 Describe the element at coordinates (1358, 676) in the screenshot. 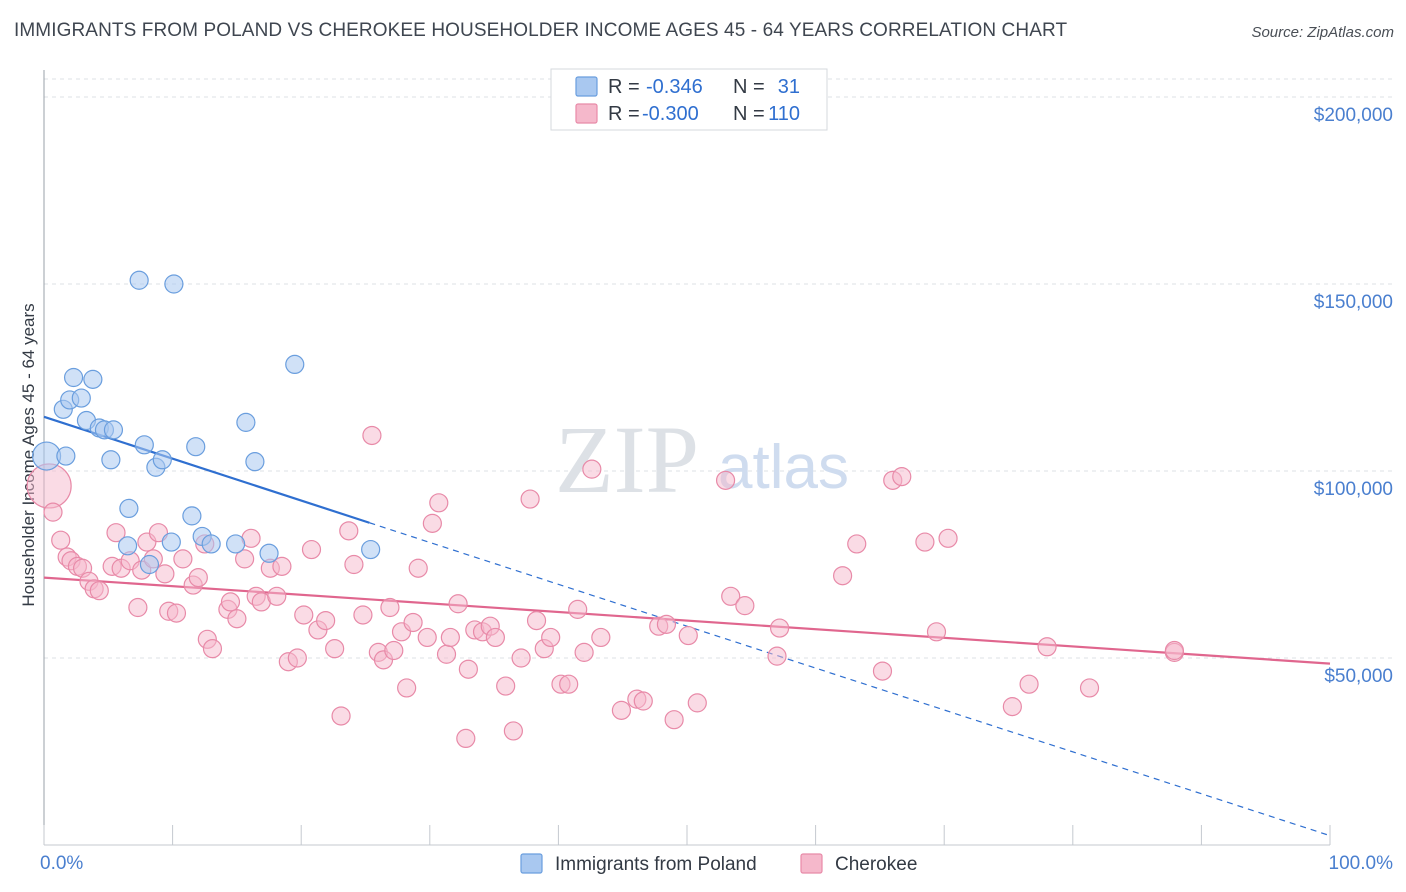

I see `y-tick-label: $50,000` at that location.